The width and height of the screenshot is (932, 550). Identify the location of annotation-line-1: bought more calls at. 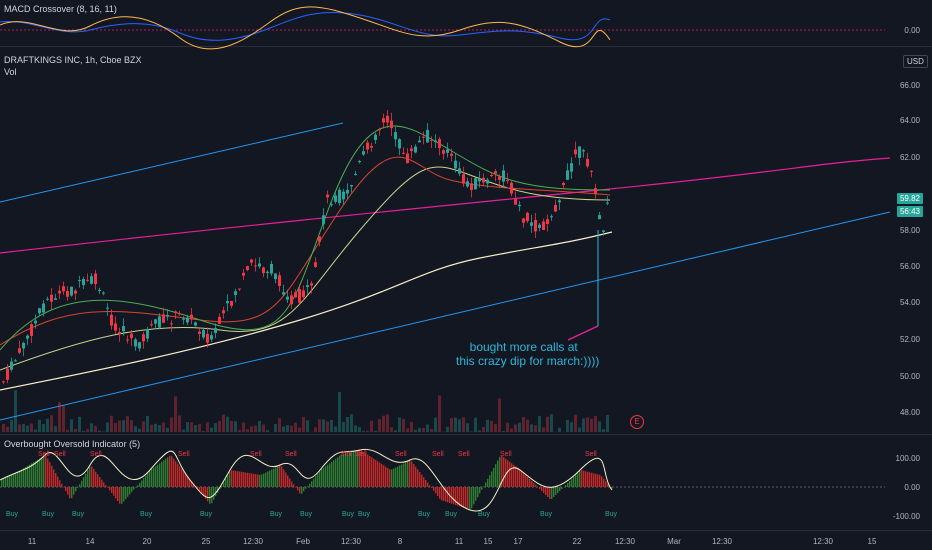
(523, 347).